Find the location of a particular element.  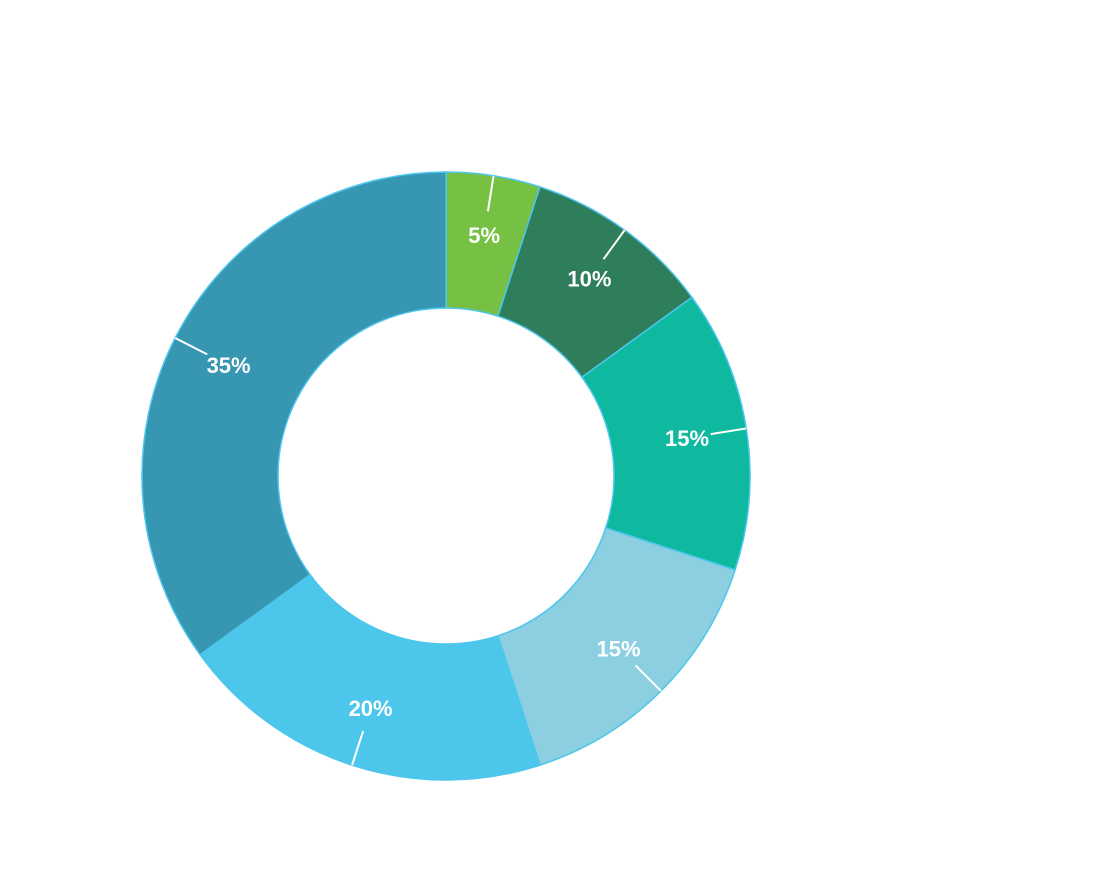

slice-label-4: 15% is located at coordinates (619, 649).